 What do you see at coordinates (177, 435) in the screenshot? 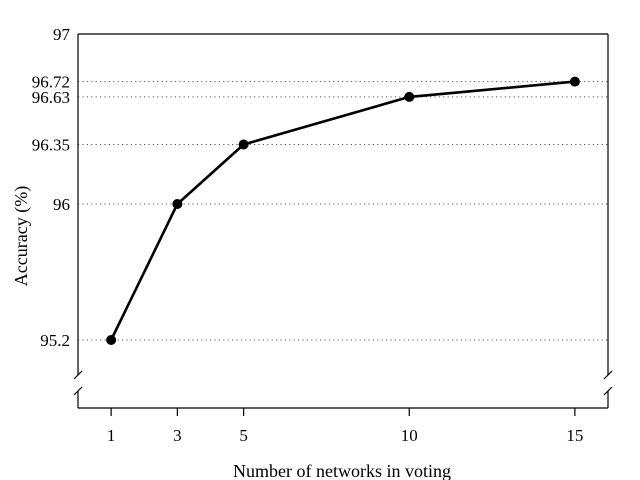
I see `x-tick-label: 3` at bounding box center [177, 435].